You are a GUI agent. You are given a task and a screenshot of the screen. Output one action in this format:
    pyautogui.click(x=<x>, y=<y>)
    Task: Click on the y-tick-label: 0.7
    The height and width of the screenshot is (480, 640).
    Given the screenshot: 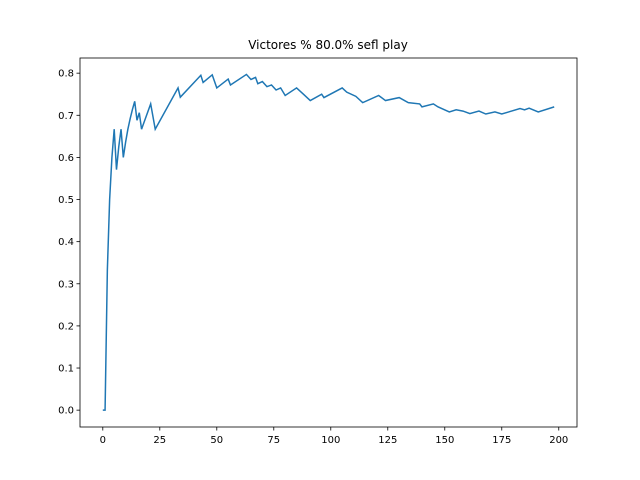 What is the action you would take?
    pyautogui.click(x=66, y=116)
    